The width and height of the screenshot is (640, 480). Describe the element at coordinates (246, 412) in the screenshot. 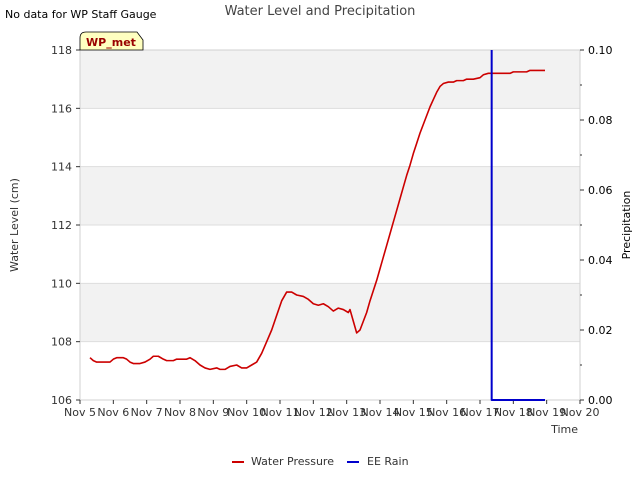

I see `x-tick-label: Nov 10` at that location.